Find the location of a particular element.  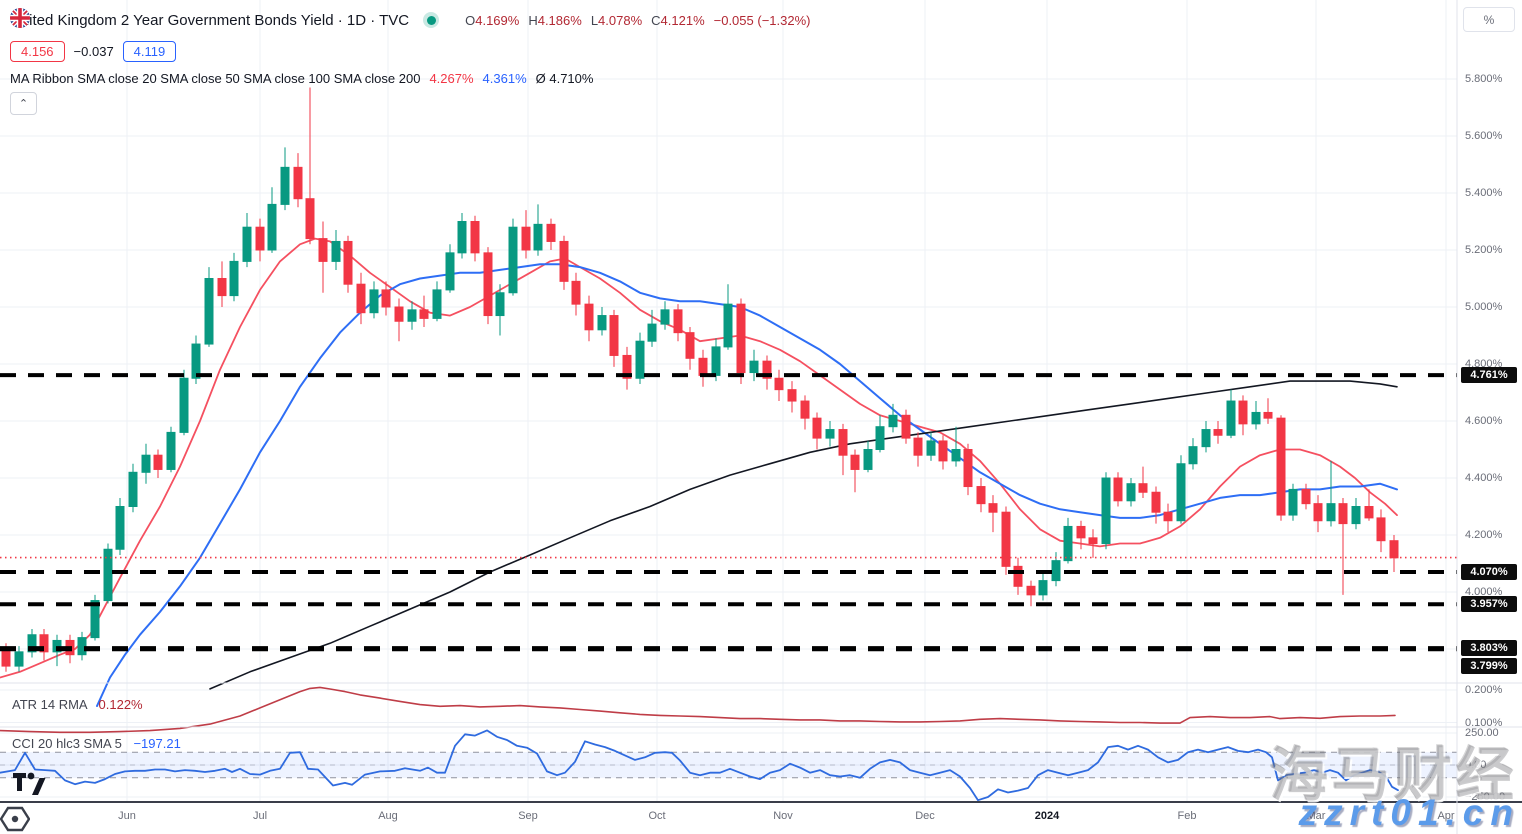

time-tick: Feb is located at coordinates (1187, 816).